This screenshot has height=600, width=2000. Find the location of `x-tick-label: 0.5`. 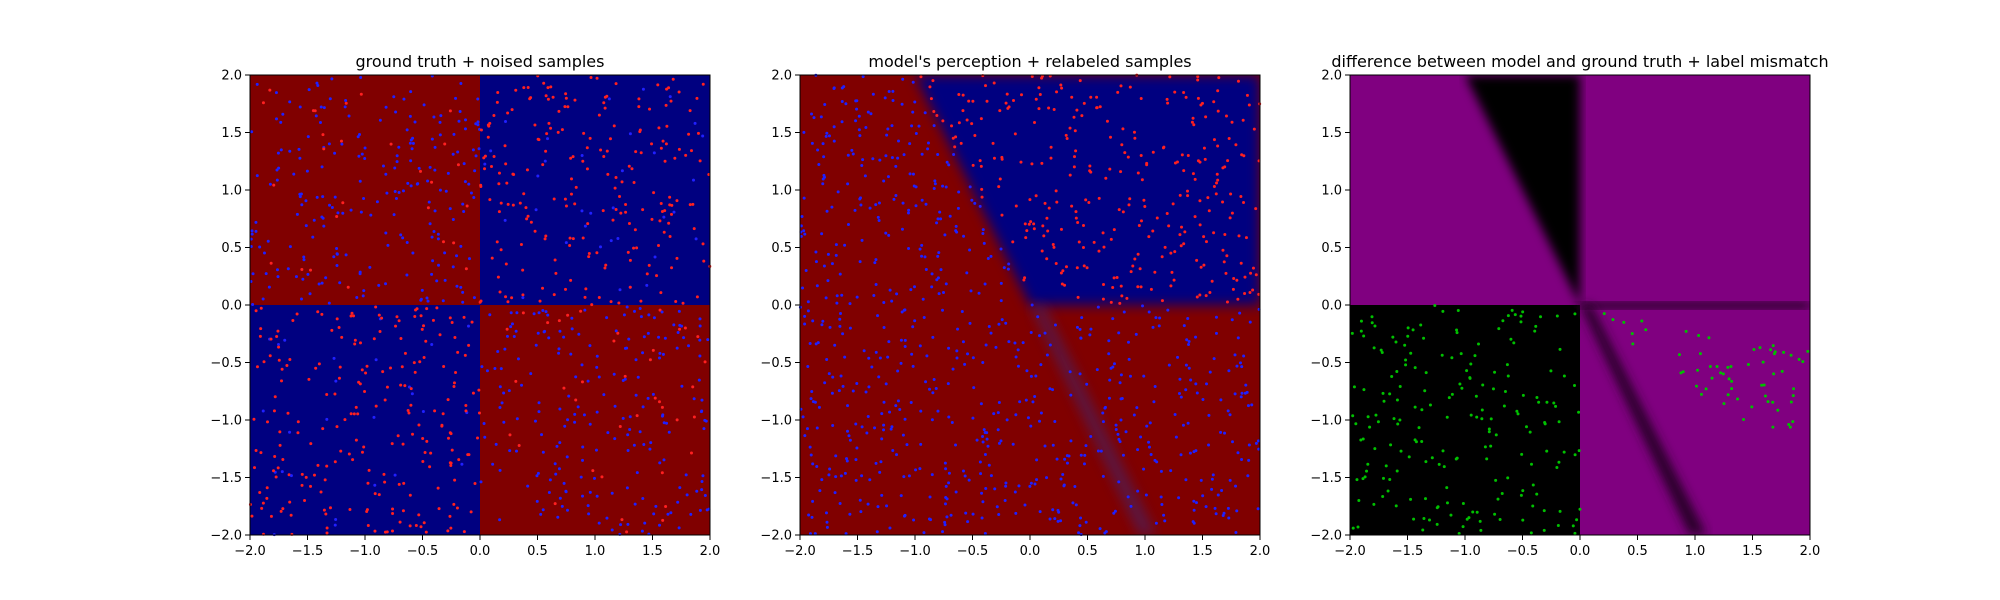

x-tick-label: 0.5 is located at coordinates (537, 551).